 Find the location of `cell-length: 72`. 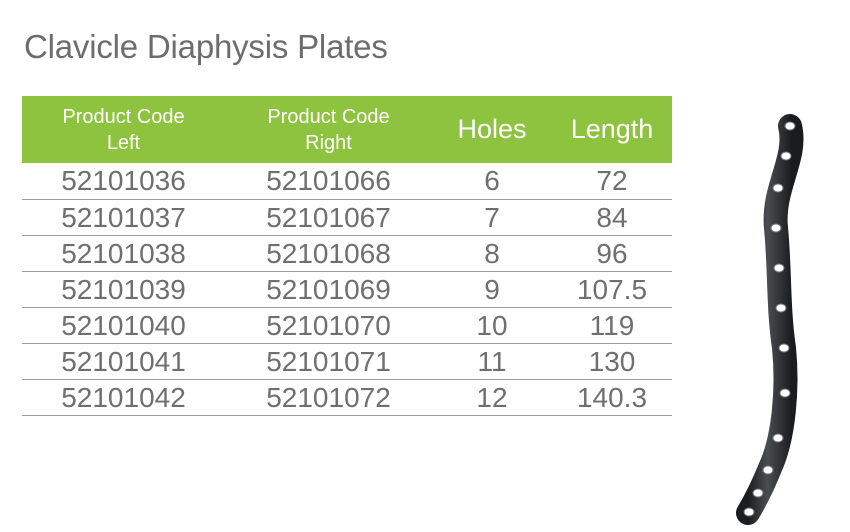

cell-length: 72 is located at coordinates (612, 181).